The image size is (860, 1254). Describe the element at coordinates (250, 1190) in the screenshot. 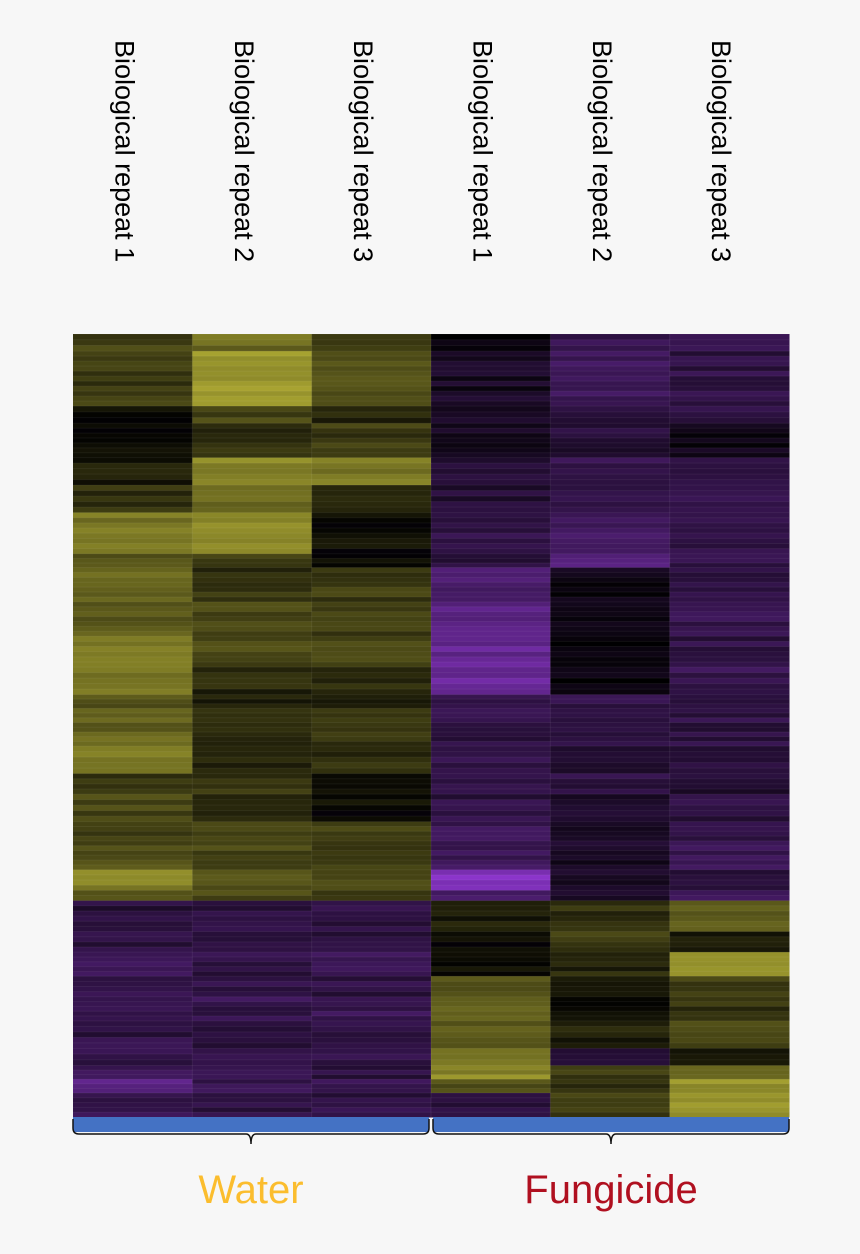

I see `group-label: Water` at that location.